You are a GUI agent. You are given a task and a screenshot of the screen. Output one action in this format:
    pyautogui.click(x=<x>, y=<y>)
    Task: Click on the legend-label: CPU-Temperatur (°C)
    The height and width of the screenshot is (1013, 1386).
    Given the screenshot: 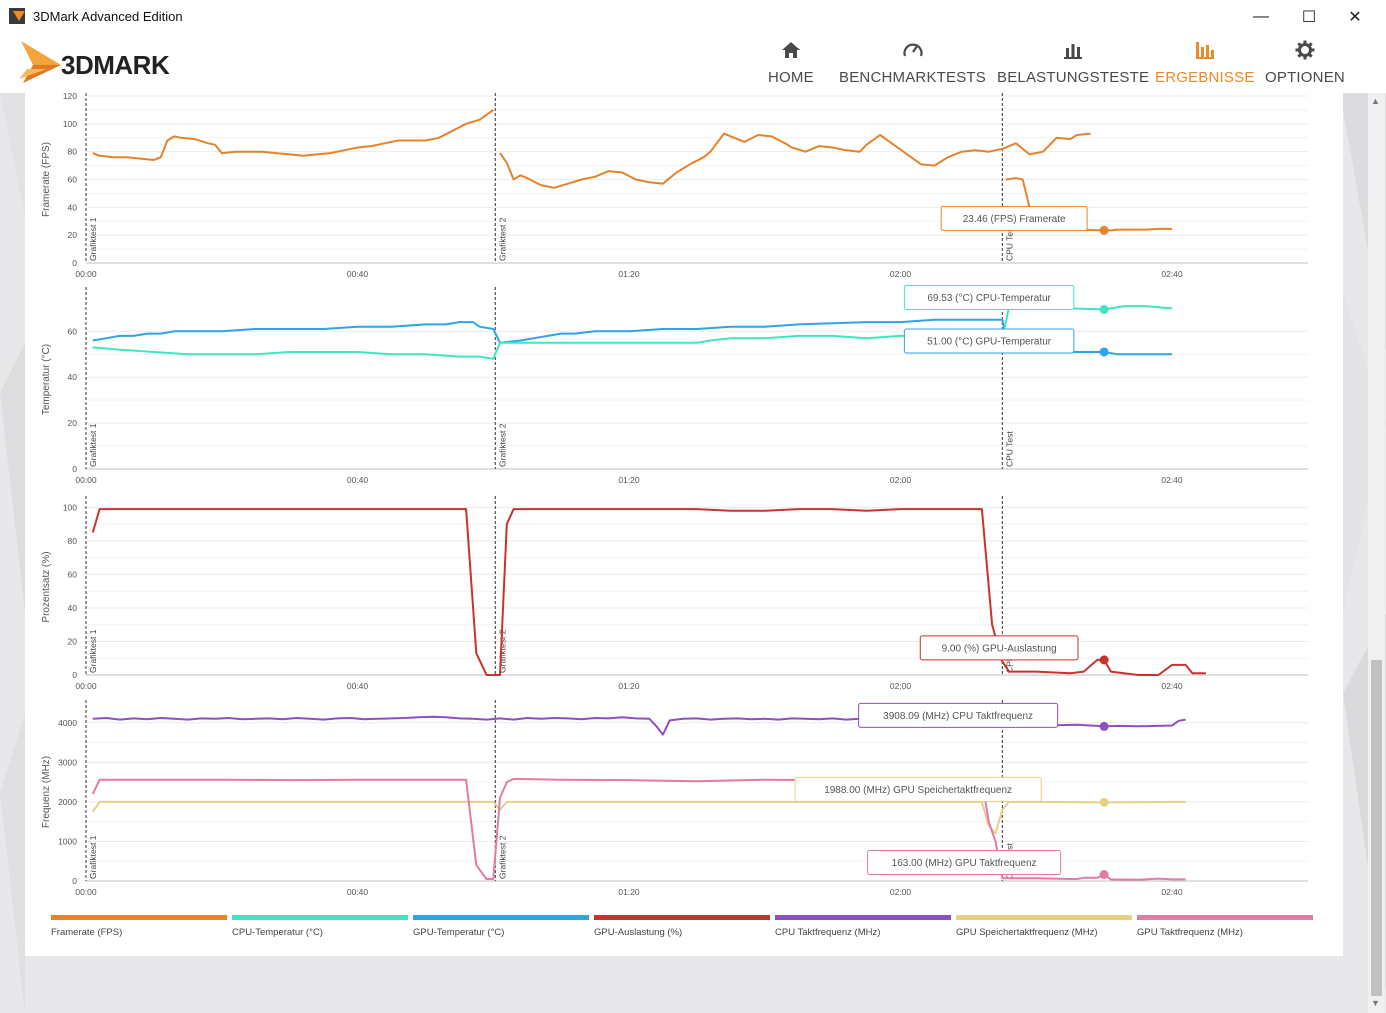 What is the action you would take?
    pyautogui.click(x=277, y=932)
    